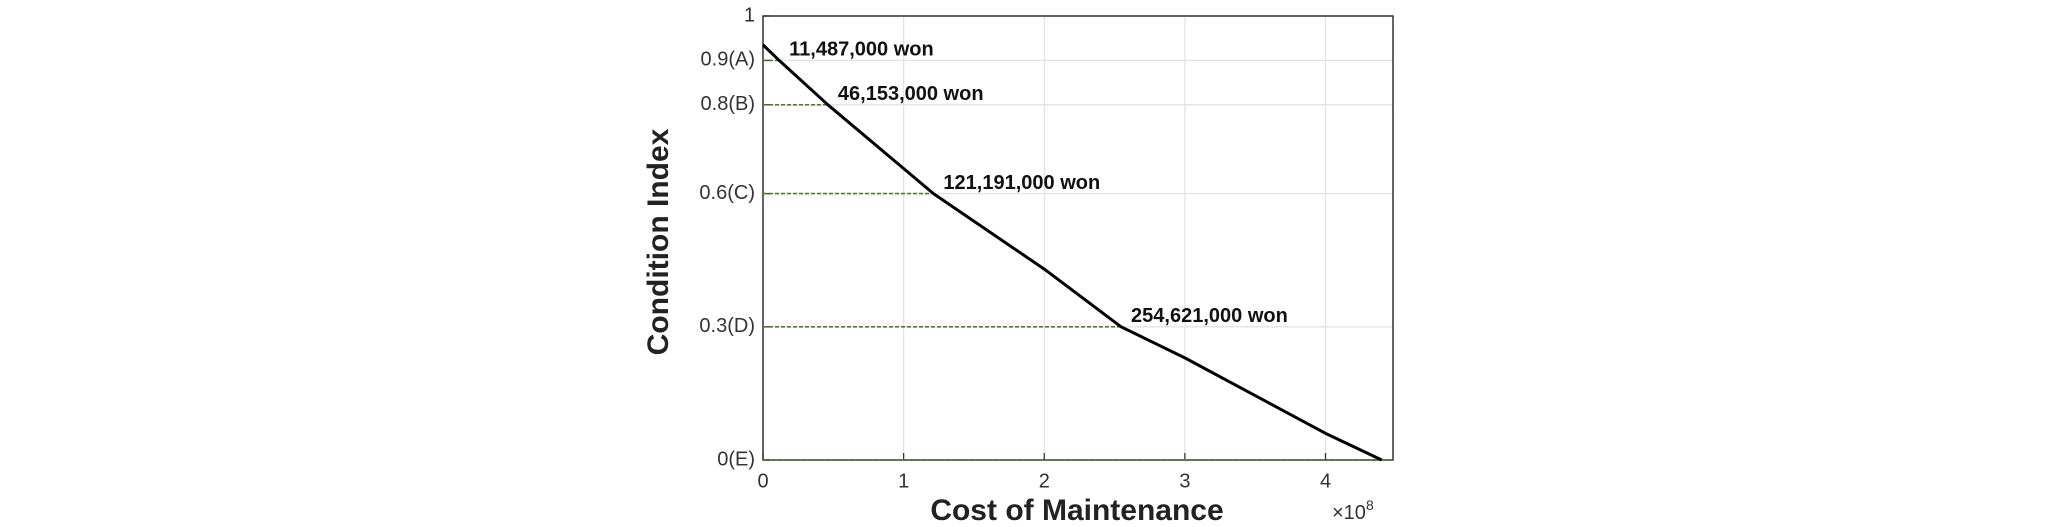 This screenshot has width=2067, height=527. Describe the element at coordinates (1044, 481) in the screenshot. I see `x-tick-label: 2` at that location.